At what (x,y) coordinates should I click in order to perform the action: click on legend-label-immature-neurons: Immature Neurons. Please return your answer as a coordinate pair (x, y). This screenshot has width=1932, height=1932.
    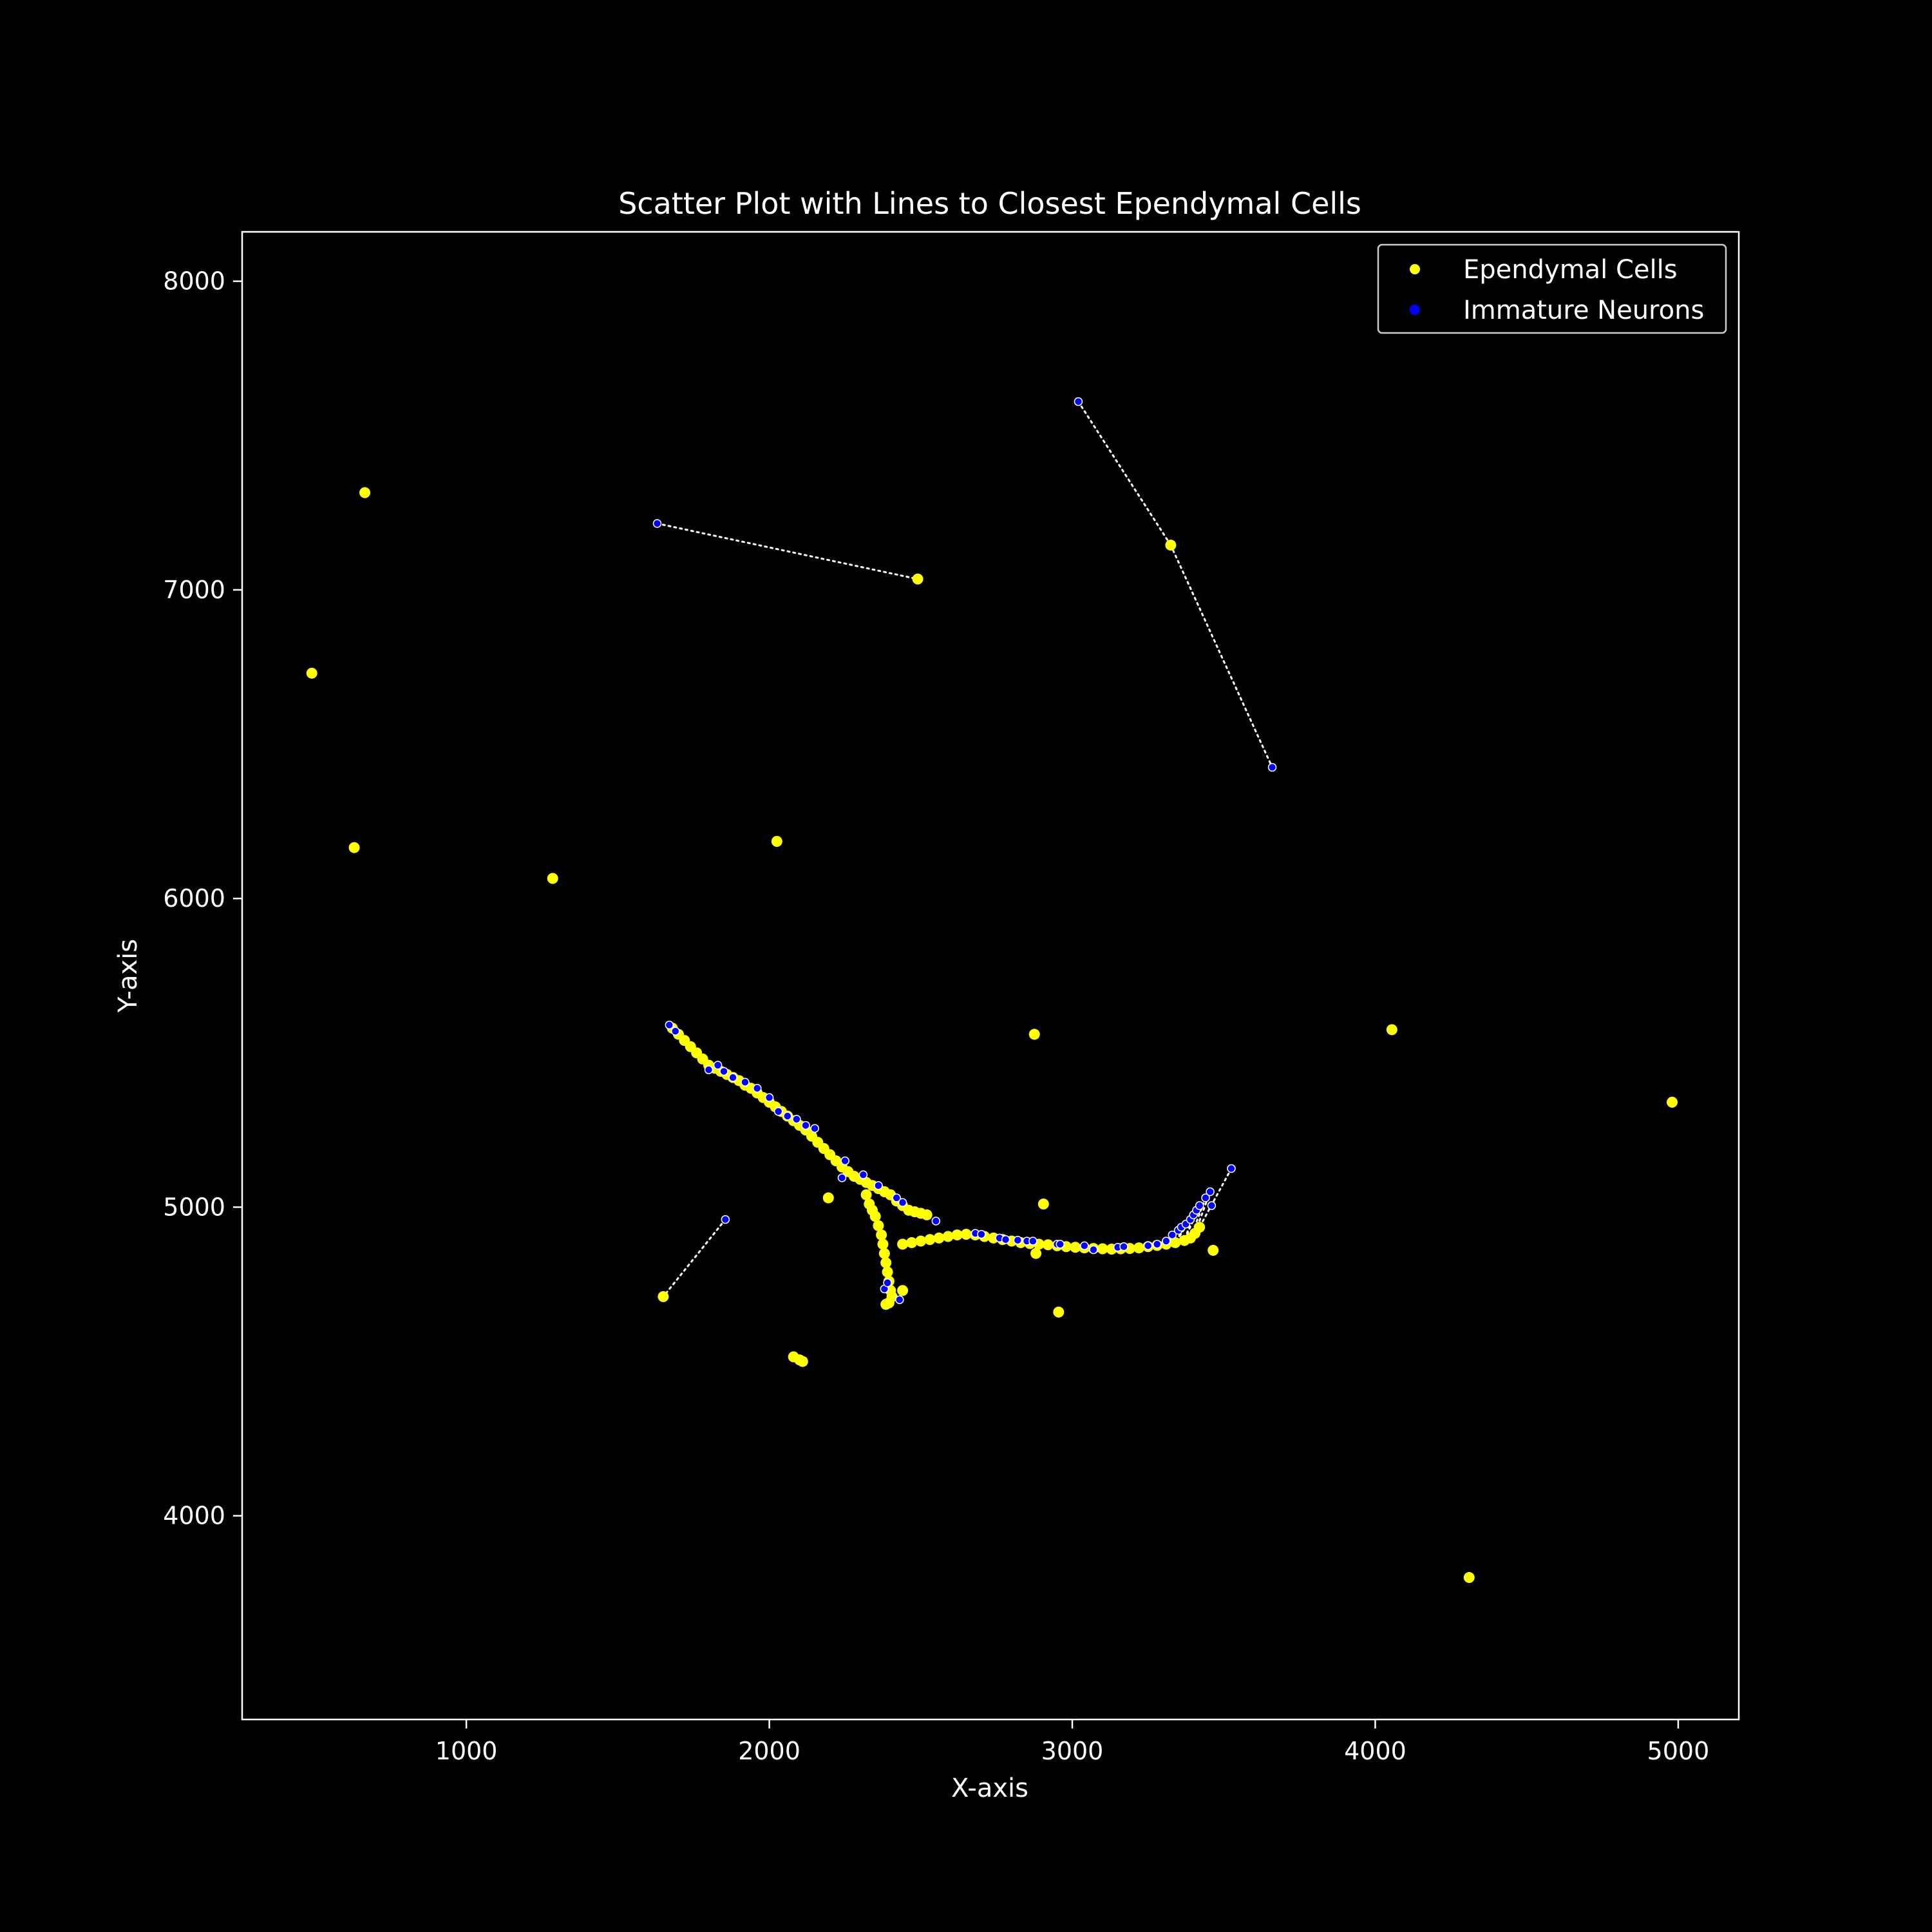
    Looking at the image, I should click on (1583, 310).